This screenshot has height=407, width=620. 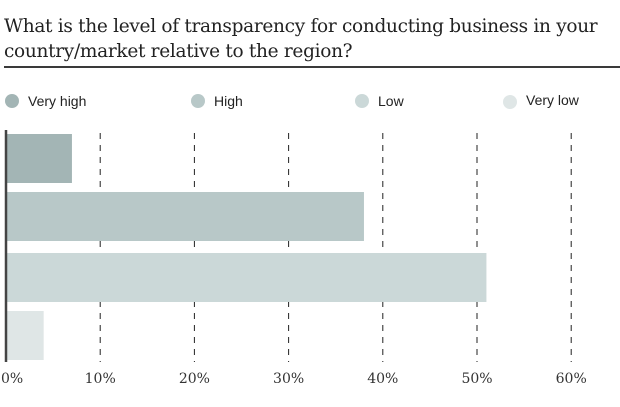 I want to click on x-tick-label: 10%, so click(x=100, y=379).